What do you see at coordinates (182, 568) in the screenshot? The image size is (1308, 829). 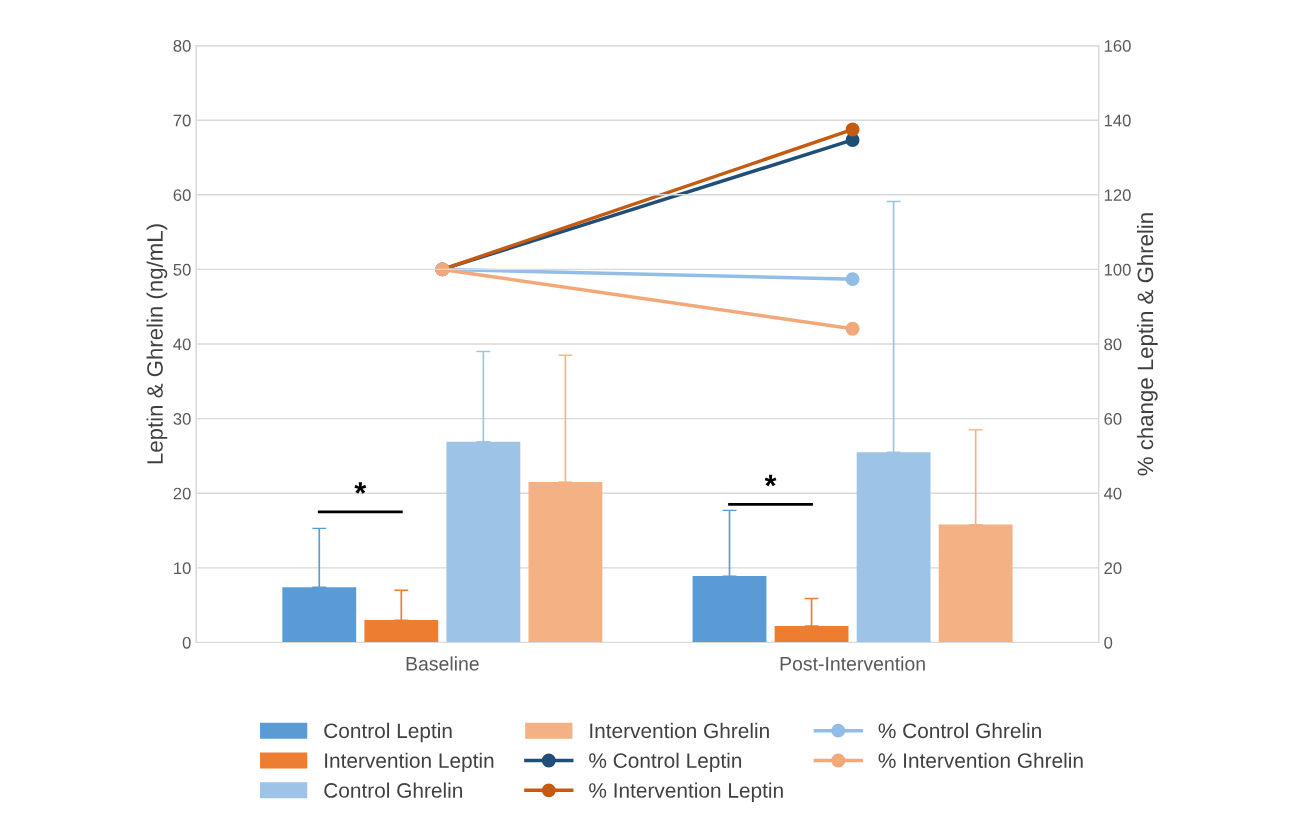 I see `y-tick-label: 10` at bounding box center [182, 568].